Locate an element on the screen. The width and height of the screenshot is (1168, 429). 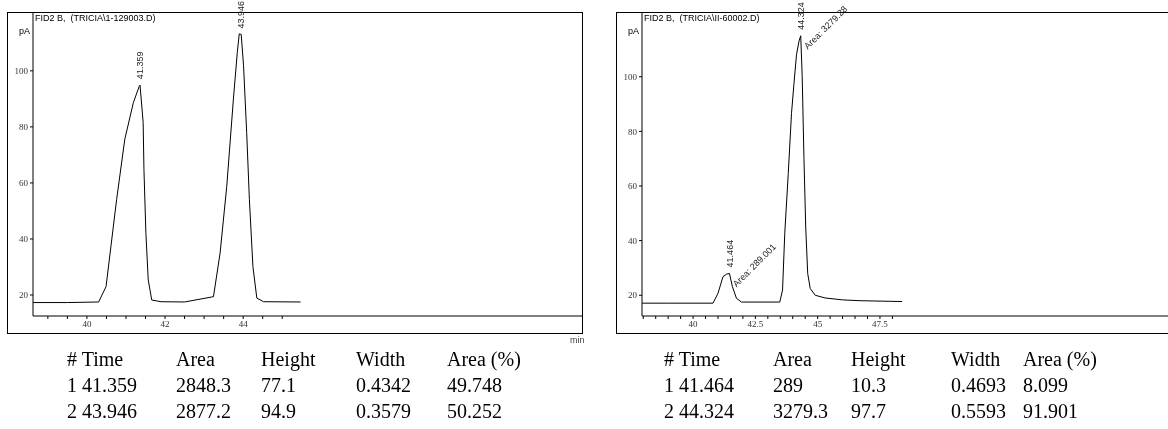
chart-title: FID2 B, (TRICIA\1-129003.D) is located at coordinates (95, 18).